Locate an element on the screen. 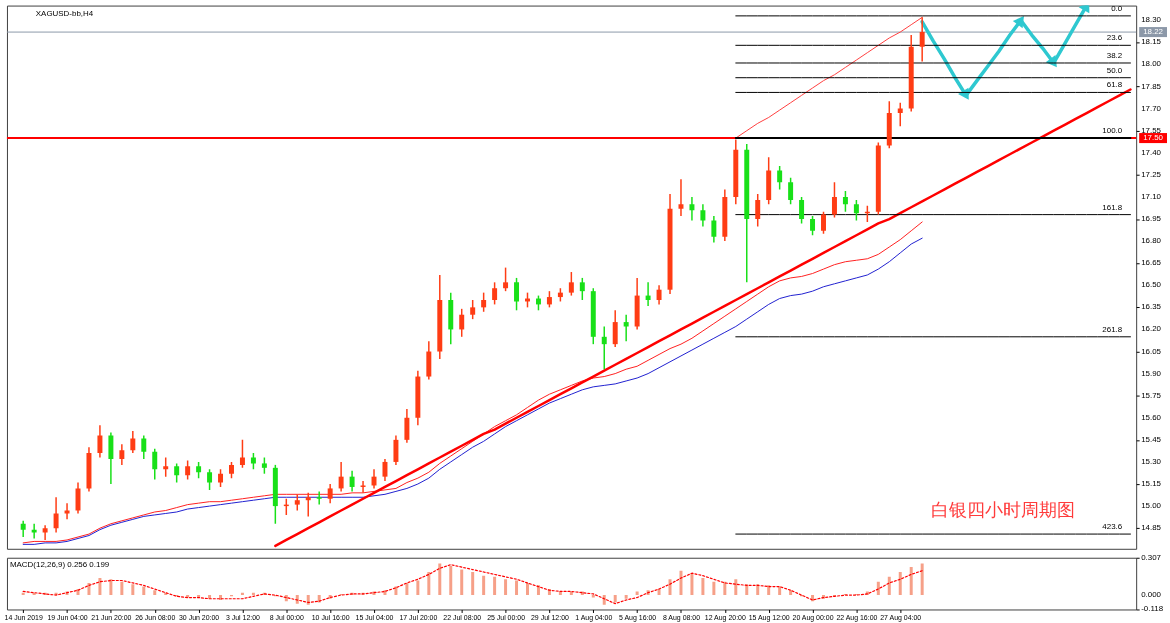 Image resolution: width=1170 pixels, height=623 pixels. y-tick-label: 16.50 is located at coordinates (1151, 285).